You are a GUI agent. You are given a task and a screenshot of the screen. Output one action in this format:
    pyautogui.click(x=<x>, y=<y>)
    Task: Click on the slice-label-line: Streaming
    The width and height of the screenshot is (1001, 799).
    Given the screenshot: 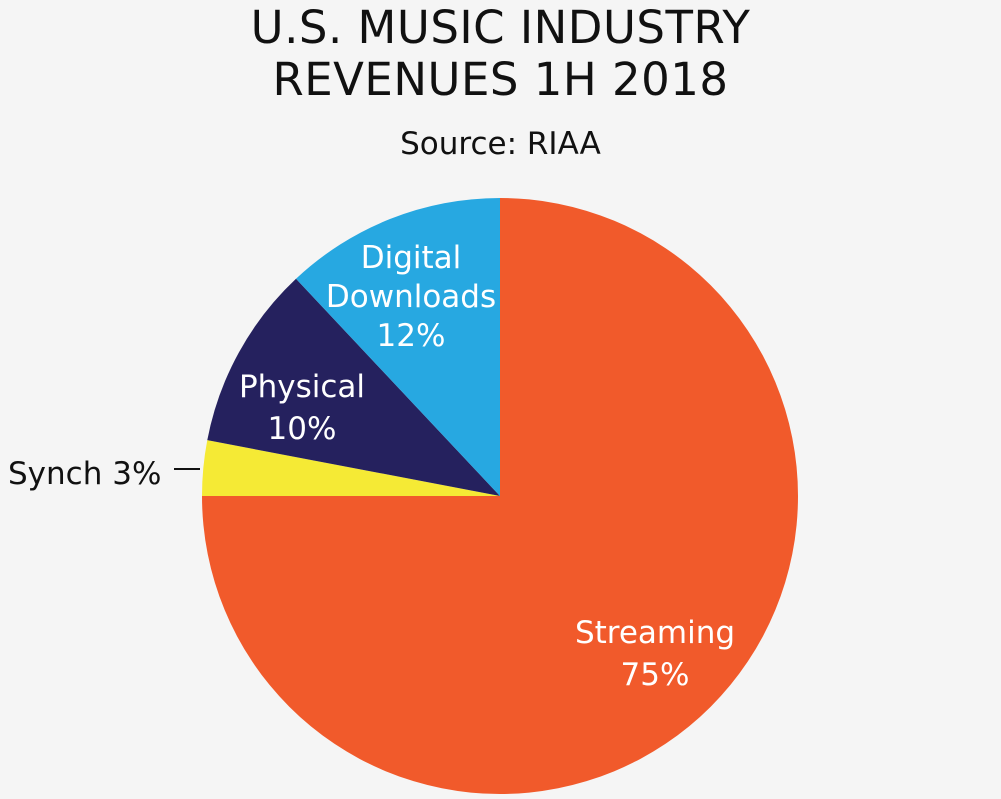 What is the action you would take?
    pyautogui.click(x=655, y=633)
    